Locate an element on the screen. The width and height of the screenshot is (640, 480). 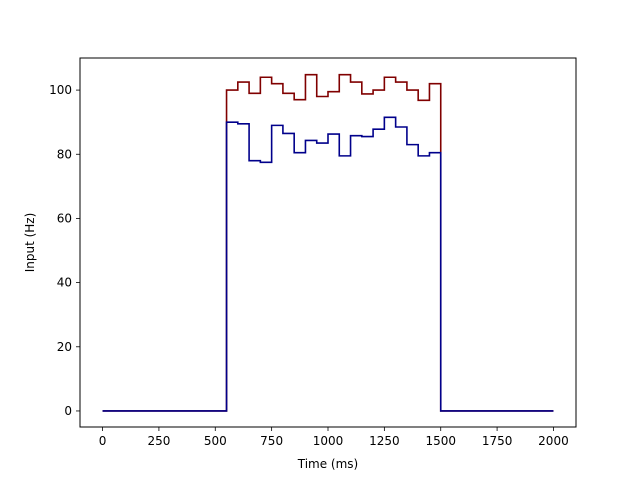
y-tick-label: 80 is located at coordinates (64, 154).